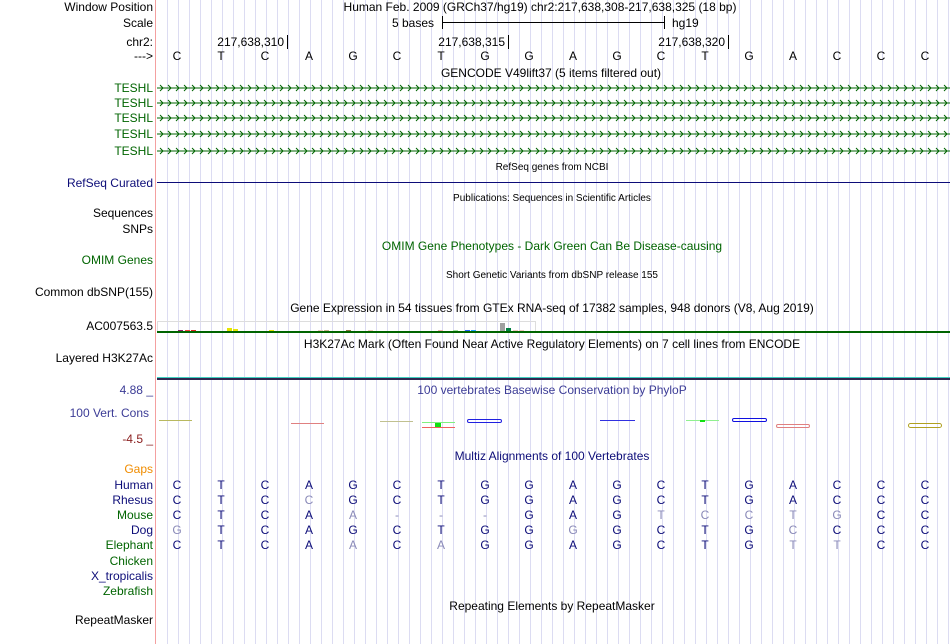 The width and height of the screenshot is (950, 644). What do you see at coordinates (133, 485) in the screenshot?
I see `species-label: Human` at bounding box center [133, 485].